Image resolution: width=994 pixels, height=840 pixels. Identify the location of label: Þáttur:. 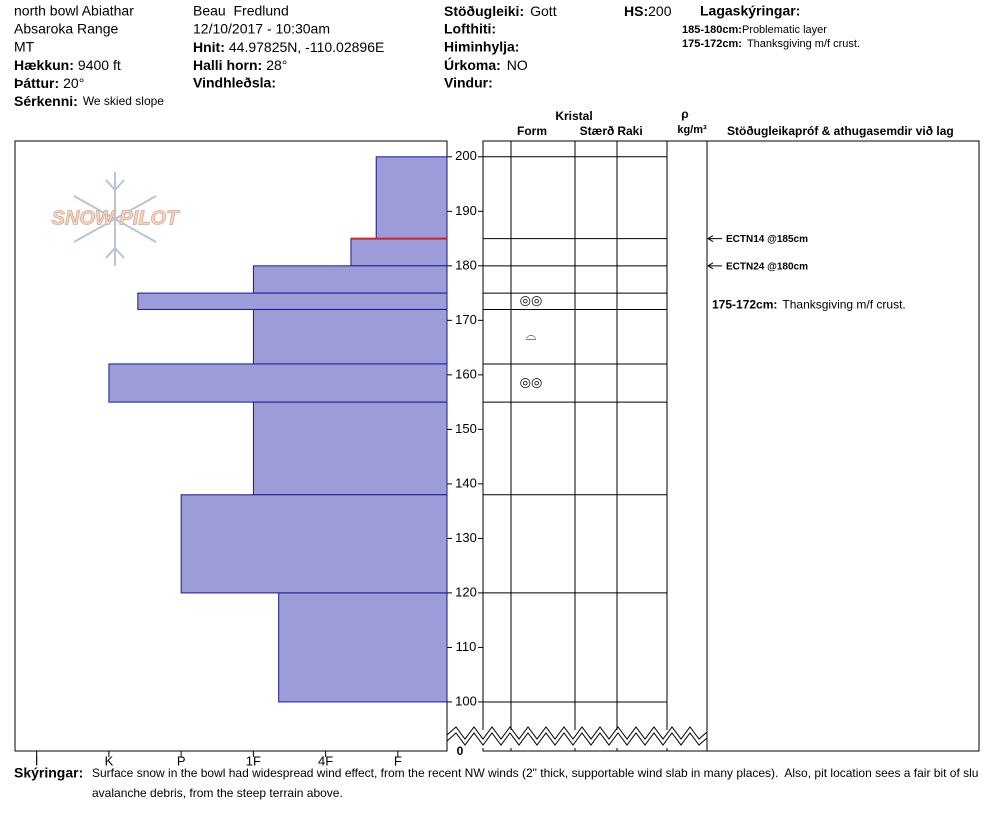
(36, 83).